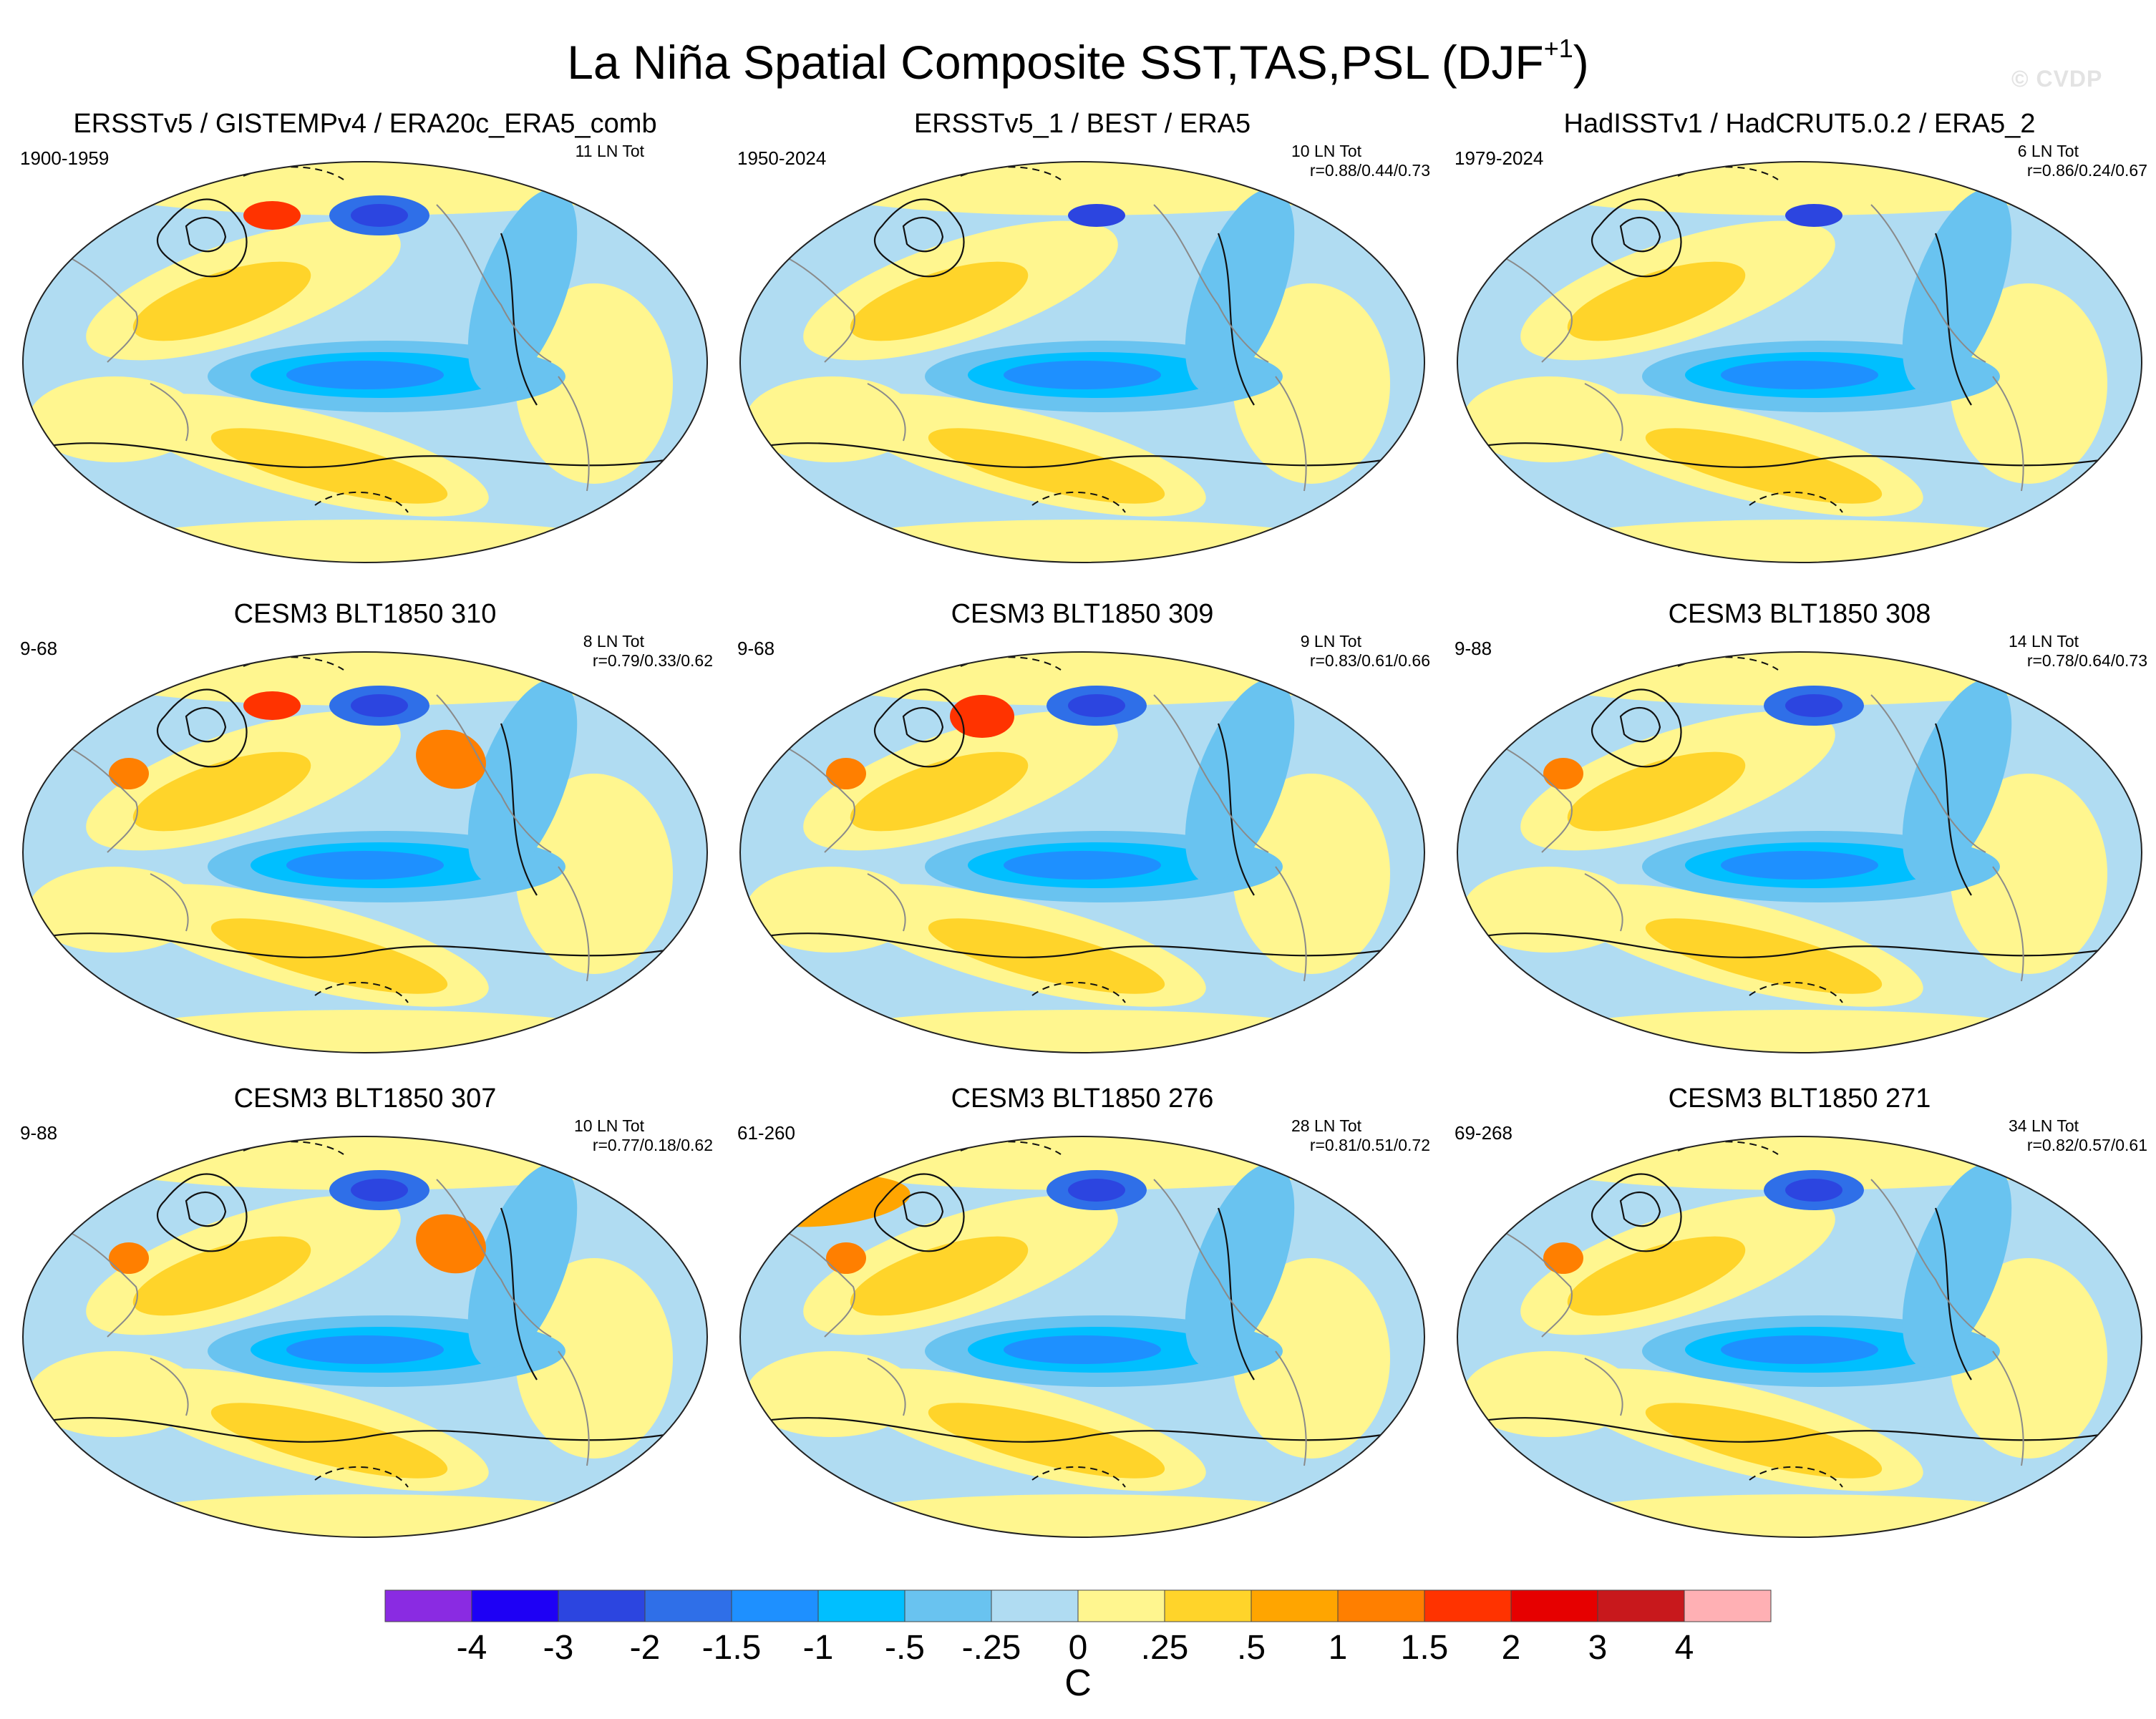 This screenshot has width=2156, height=1719. I want to click on panel-stats: 28 LN Tot r=0.81/0.51/0.72, so click(1360, 1135).